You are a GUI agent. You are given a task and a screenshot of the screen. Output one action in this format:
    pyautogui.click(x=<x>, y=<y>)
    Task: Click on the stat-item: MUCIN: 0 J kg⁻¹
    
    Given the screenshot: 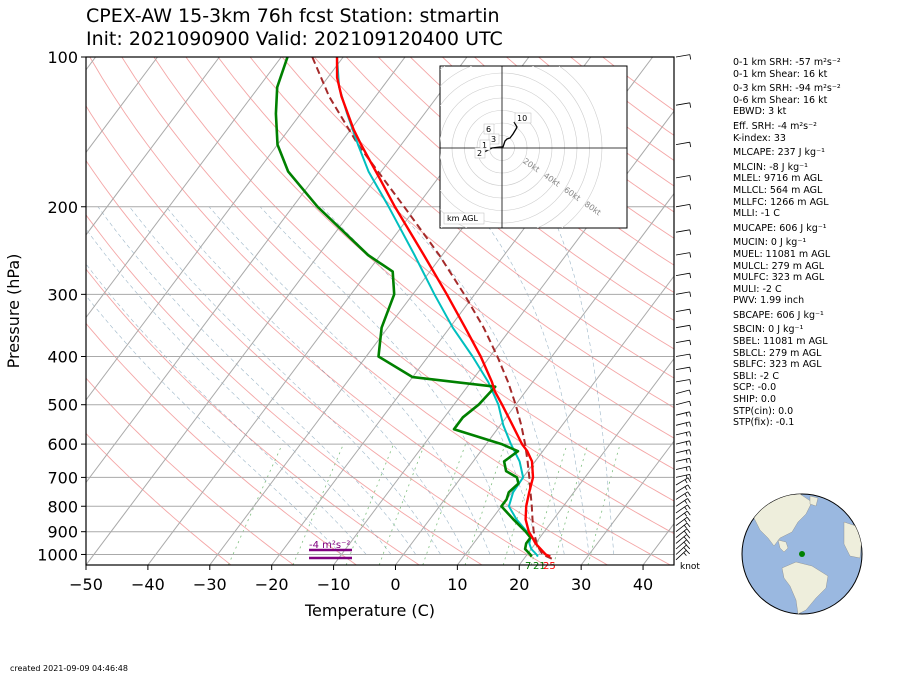 What is the action you would take?
    pyautogui.click(x=770, y=243)
    